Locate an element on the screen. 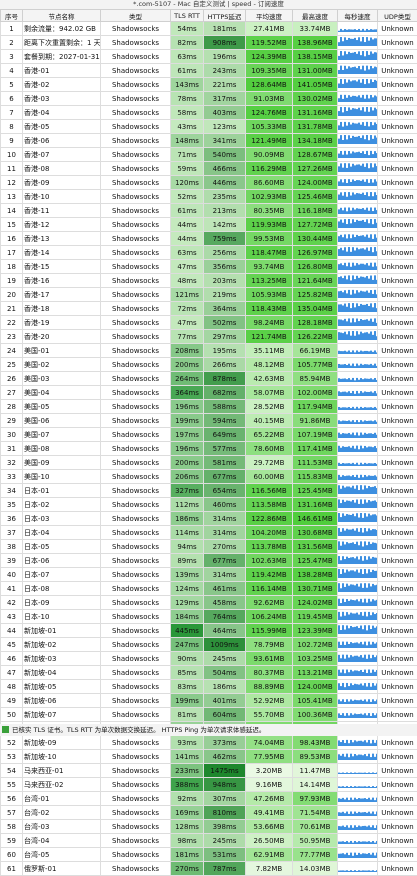  avg-speed: 78.60MB is located at coordinates (269, 449).